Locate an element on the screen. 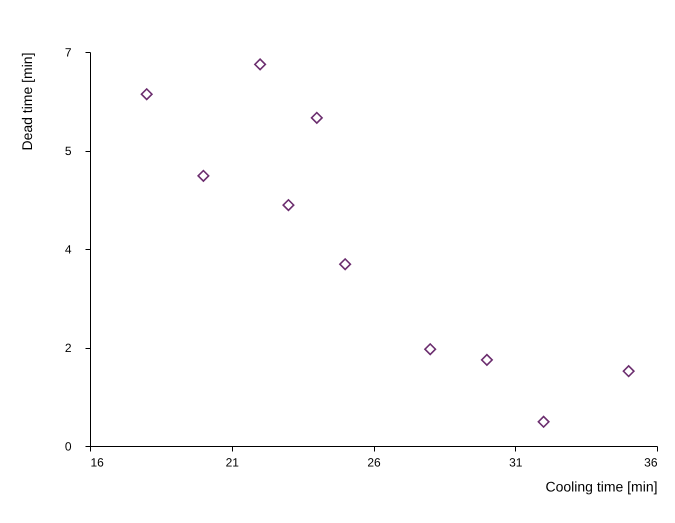  y-tick-label: 7 is located at coordinates (68, 53).